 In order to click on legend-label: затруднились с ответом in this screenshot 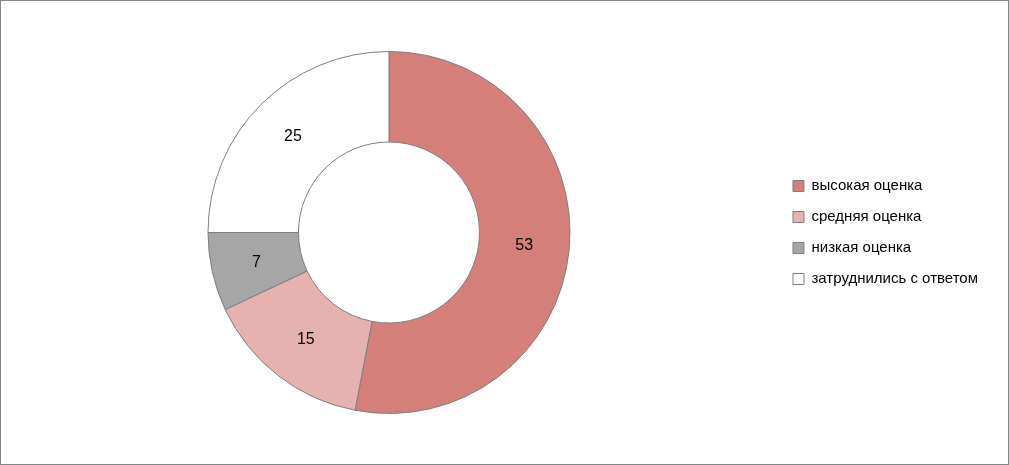, I will do `click(895, 278)`.